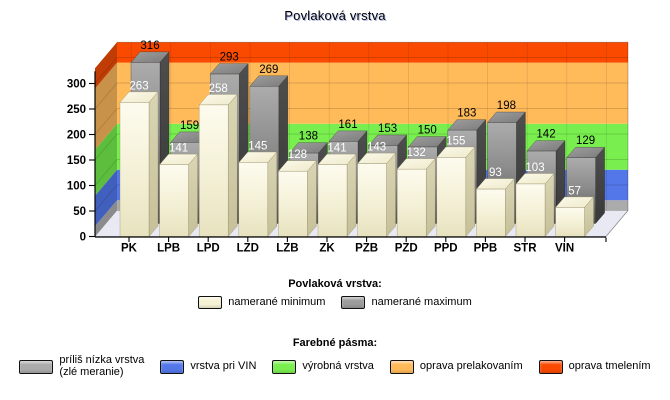 This screenshot has height=400, width=670. What do you see at coordinates (600, 185) in the screenshot?
I see `bar-max-VIN-side` at bounding box center [600, 185].